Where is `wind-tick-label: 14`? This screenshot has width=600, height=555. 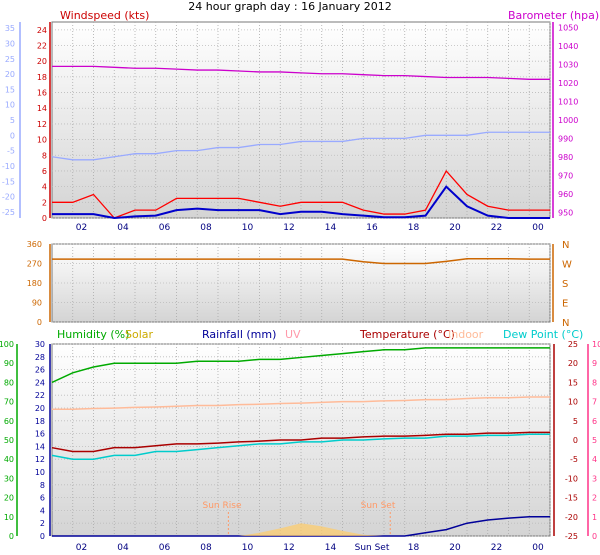 wind-tick-label: 14 is located at coordinates (42, 108).